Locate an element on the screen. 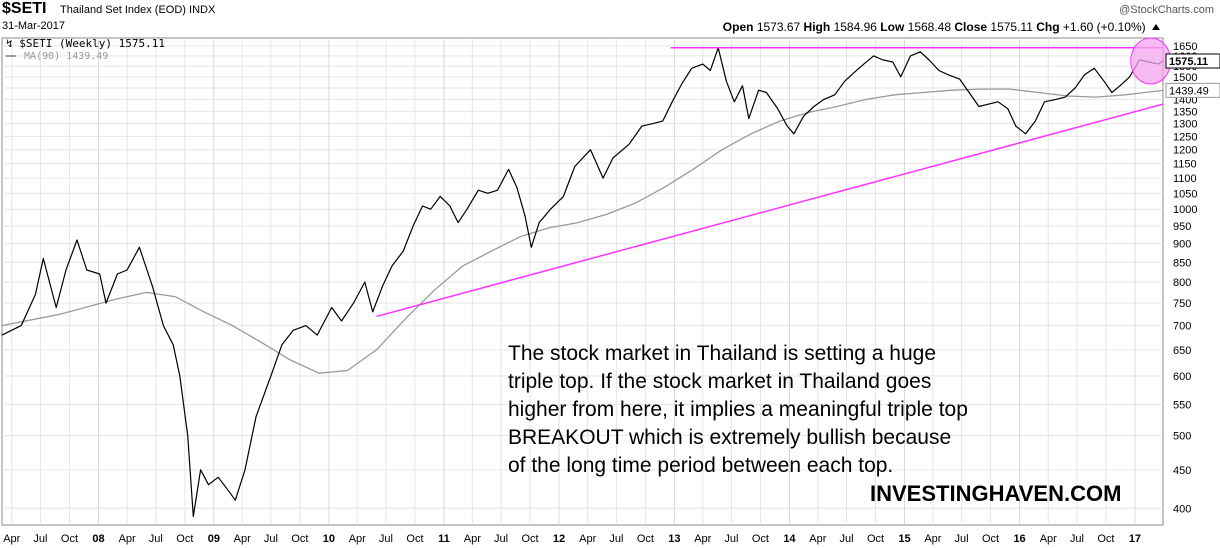  y-tick-label: 400 is located at coordinates (1182, 509).